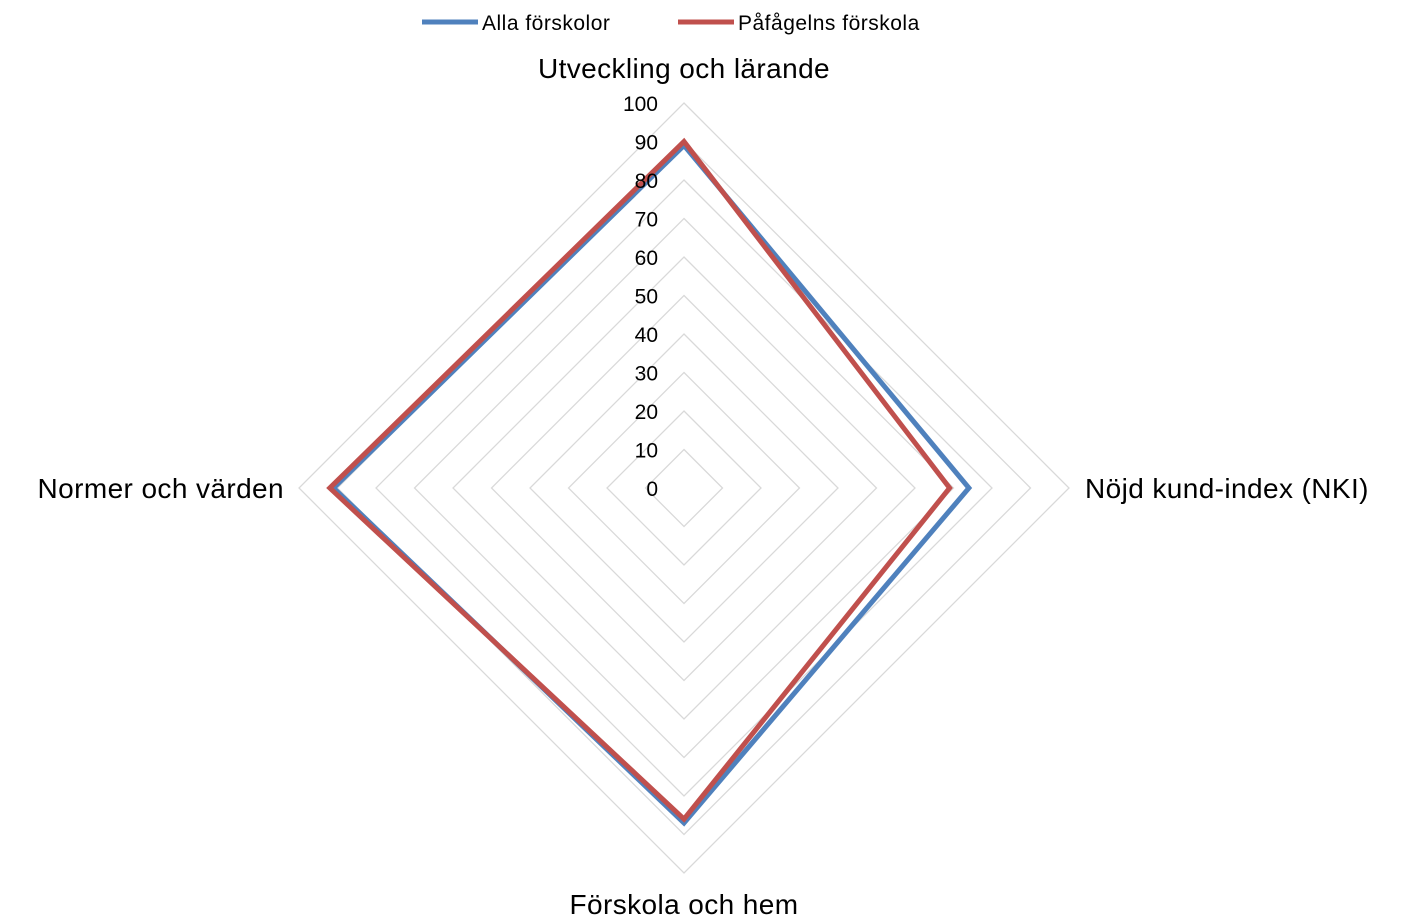 Image resolution: width=1406 pixels, height=917 pixels. I want to click on axis-label-forskola-hem: Förskola och hem, so click(684, 903).